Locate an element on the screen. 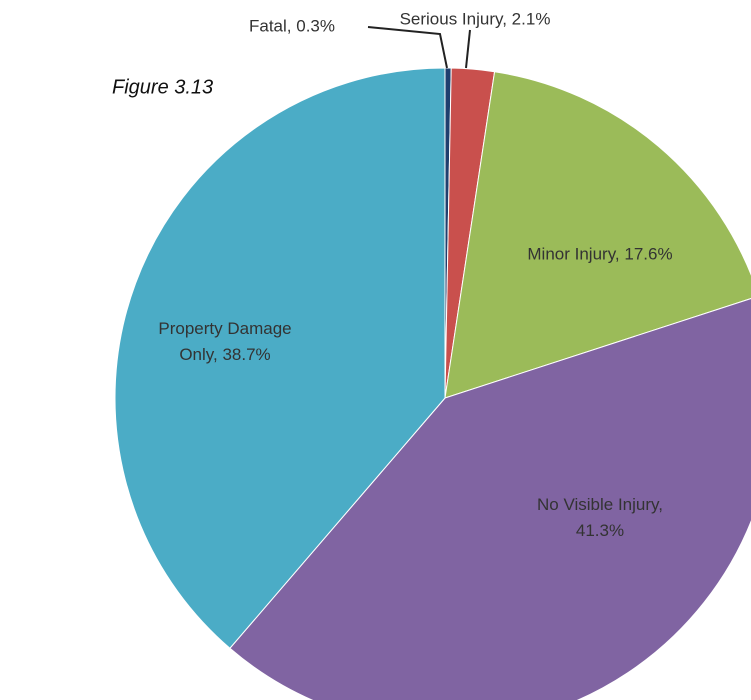 Image resolution: width=751 pixels, height=700 pixels. data-label: Fatal, 0.3% is located at coordinates (292, 25).